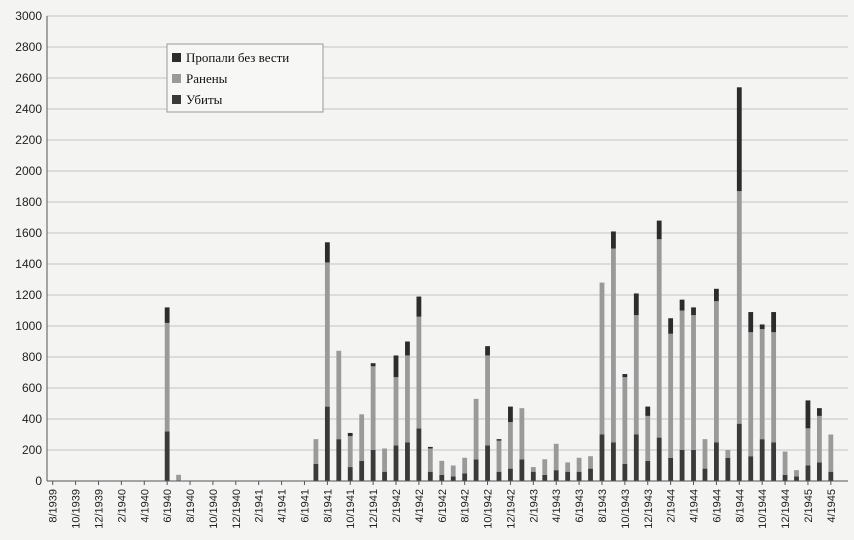 The image size is (854, 540). I want to click on x-tick-label: 4/1942, so click(420, 506).